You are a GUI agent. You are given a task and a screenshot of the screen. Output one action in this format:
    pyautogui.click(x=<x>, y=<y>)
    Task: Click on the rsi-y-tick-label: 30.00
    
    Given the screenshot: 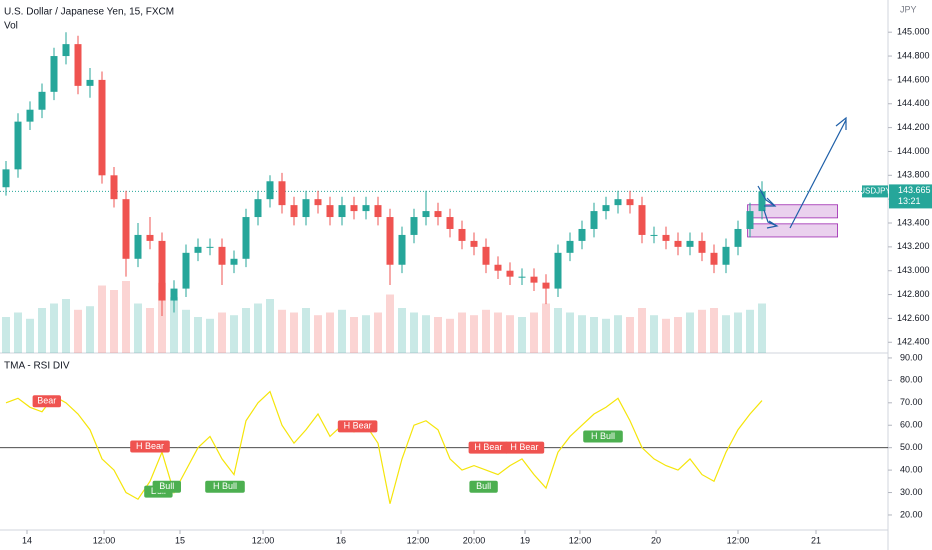 What is the action you would take?
    pyautogui.click(x=911, y=492)
    